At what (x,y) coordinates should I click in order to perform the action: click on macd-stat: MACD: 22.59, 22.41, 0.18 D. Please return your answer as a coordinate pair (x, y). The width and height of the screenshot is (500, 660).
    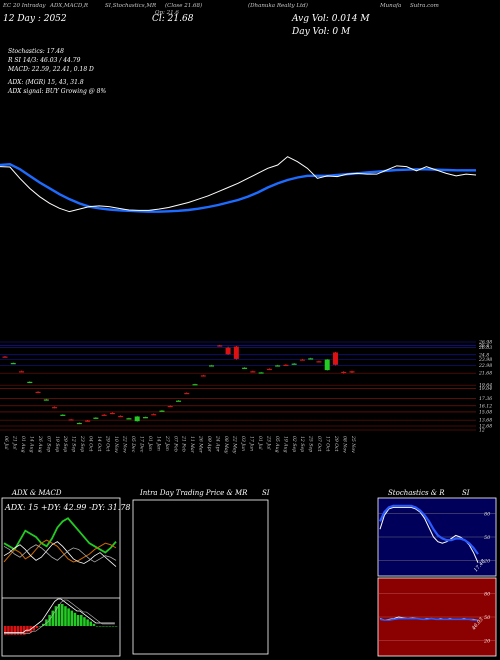
    Looking at the image, I should click on (51, 69).